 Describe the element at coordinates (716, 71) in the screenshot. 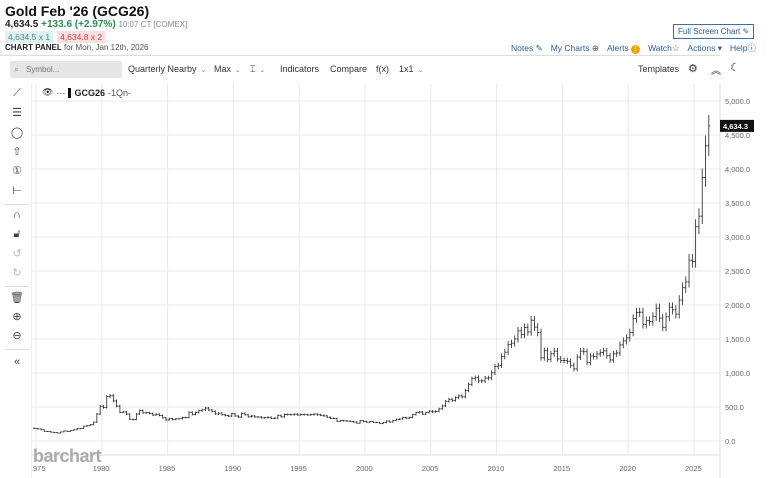

I see `collapse-icon: ︽` at that location.